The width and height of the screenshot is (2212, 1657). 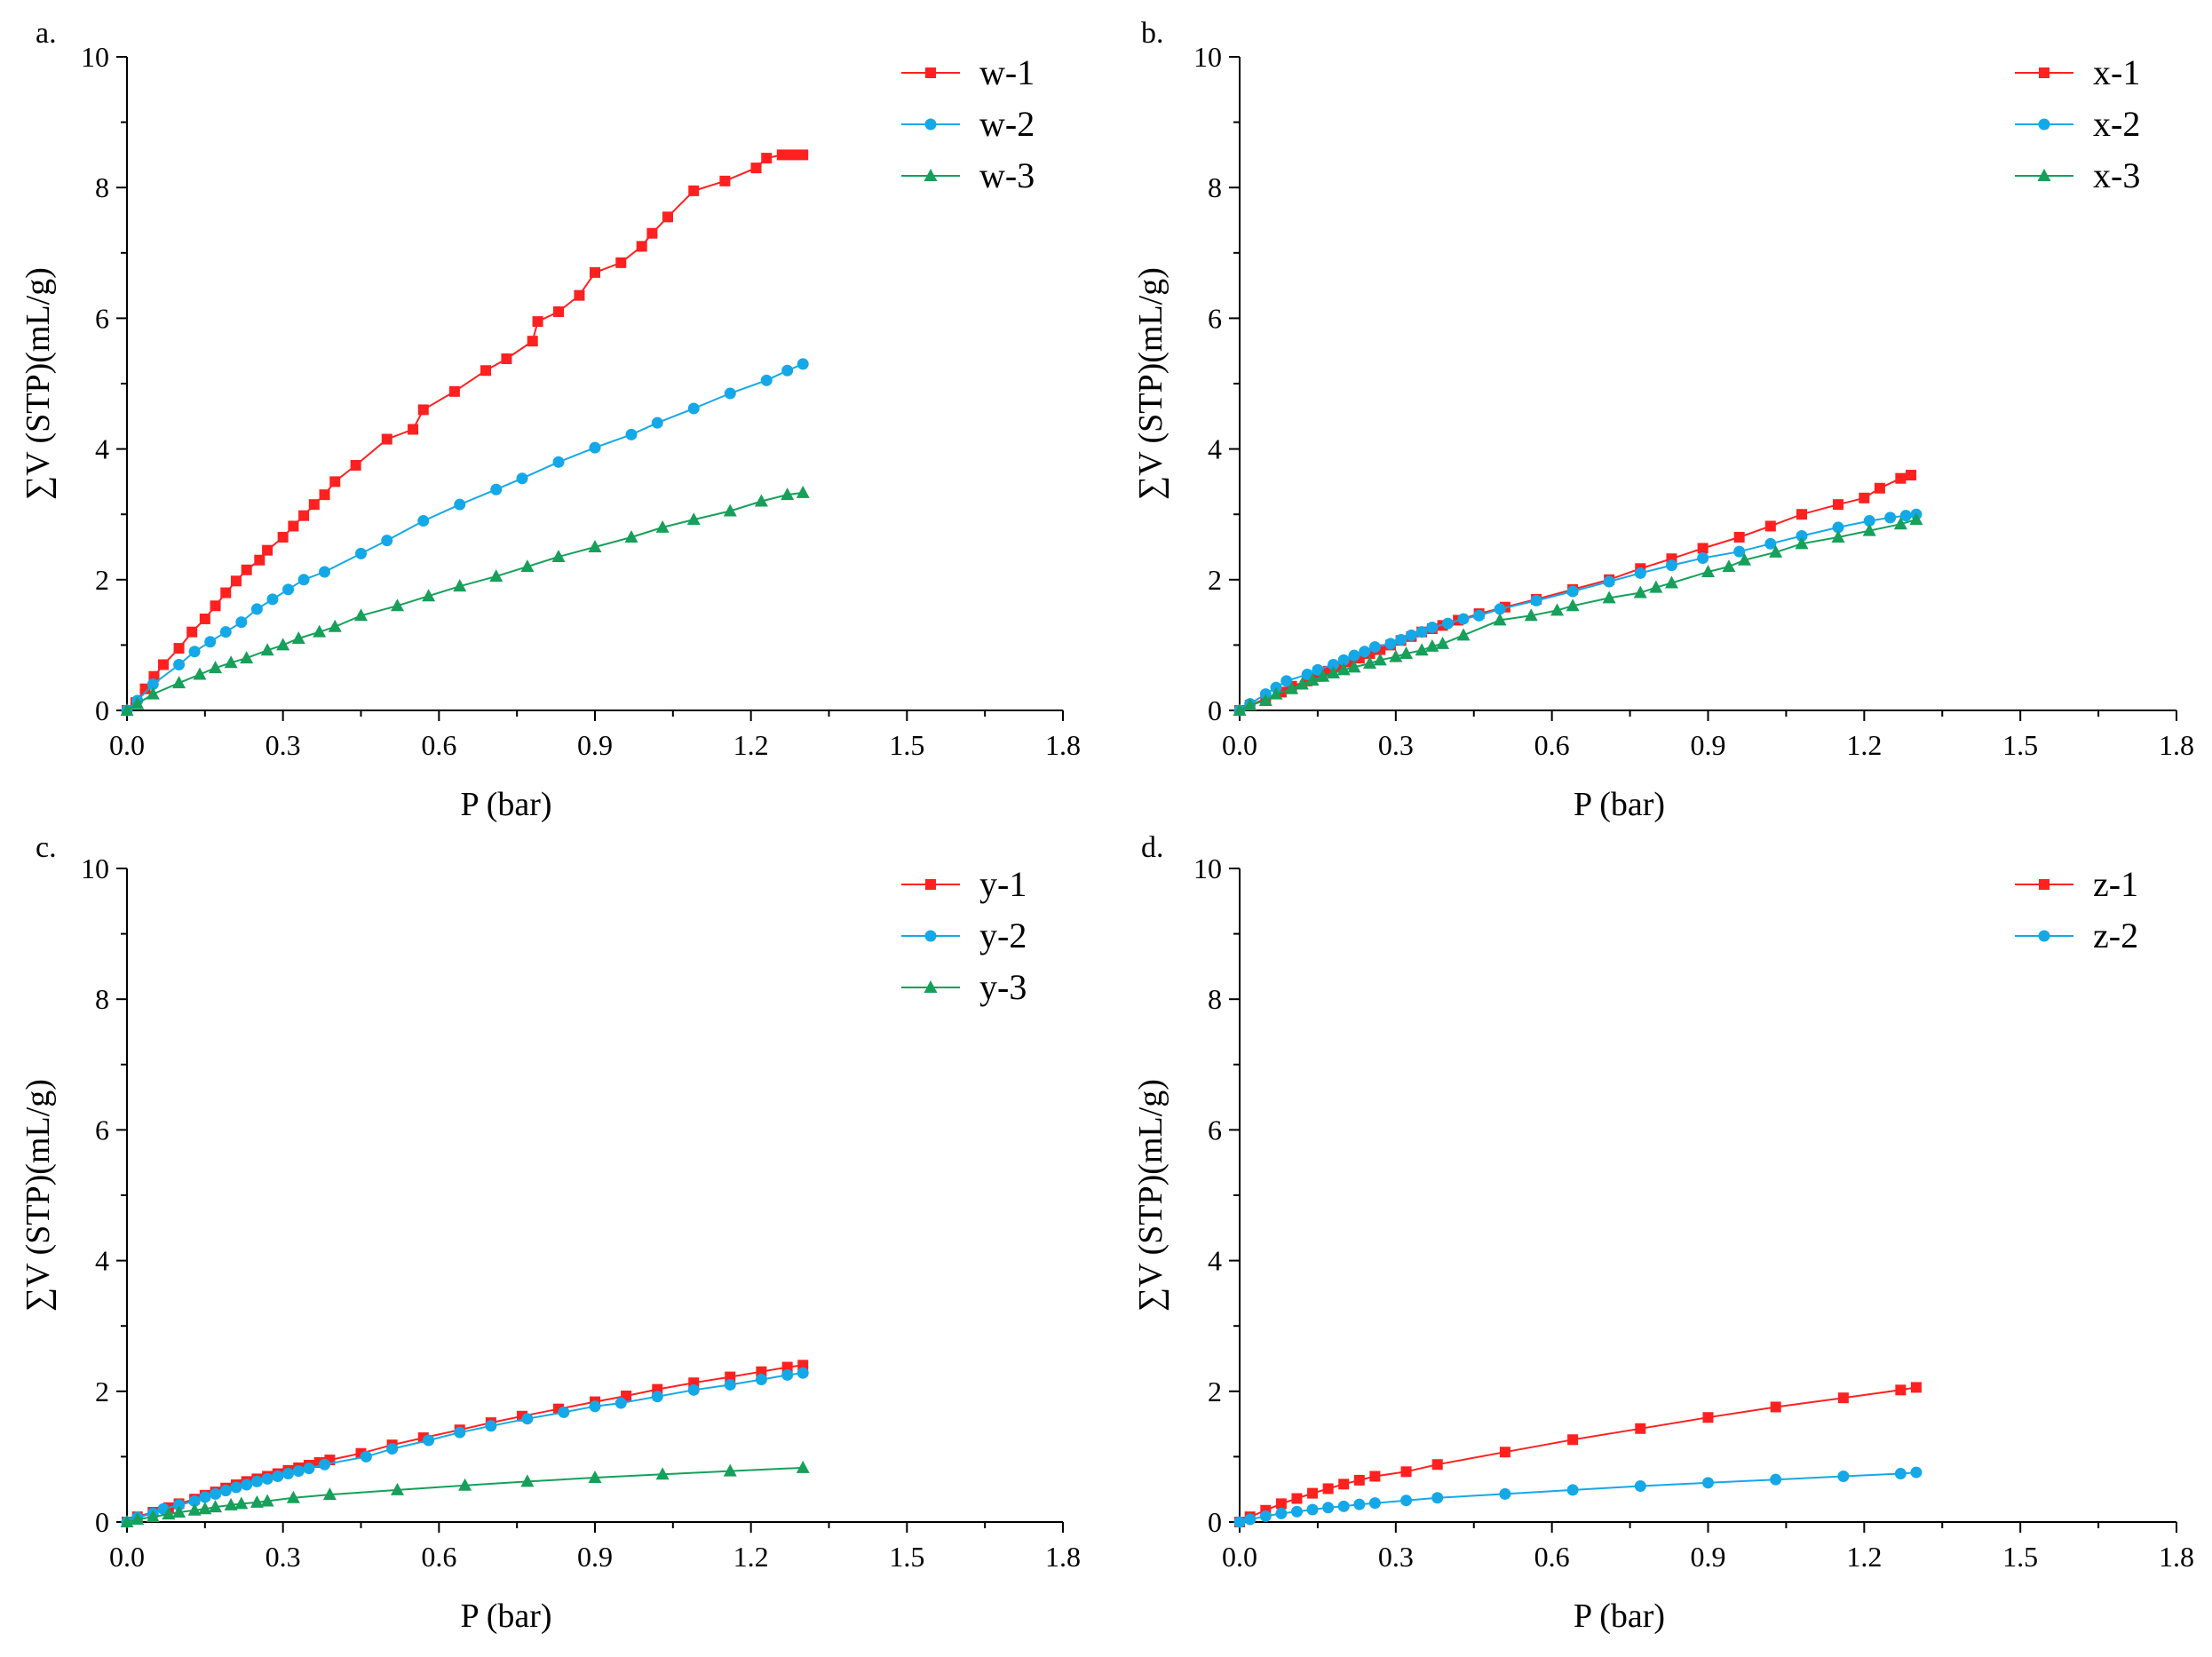 I want to click on x-tick-label: 1.2, so click(x=1864, y=1557).